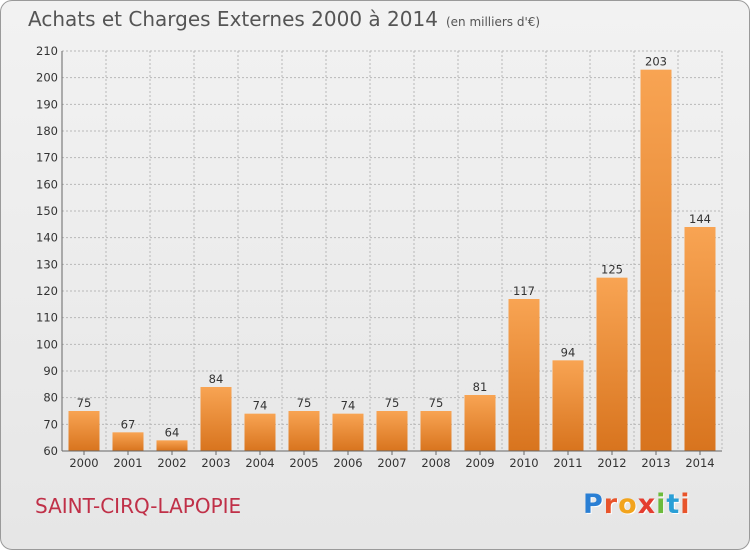 This screenshot has width=750, height=550. I want to click on x-tick-label: 2000, so click(83, 463).